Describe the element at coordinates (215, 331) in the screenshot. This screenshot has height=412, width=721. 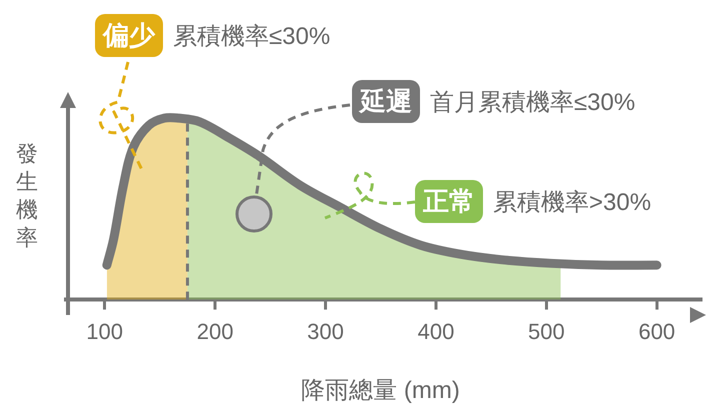
I see `x-tick-label: 200` at that location.